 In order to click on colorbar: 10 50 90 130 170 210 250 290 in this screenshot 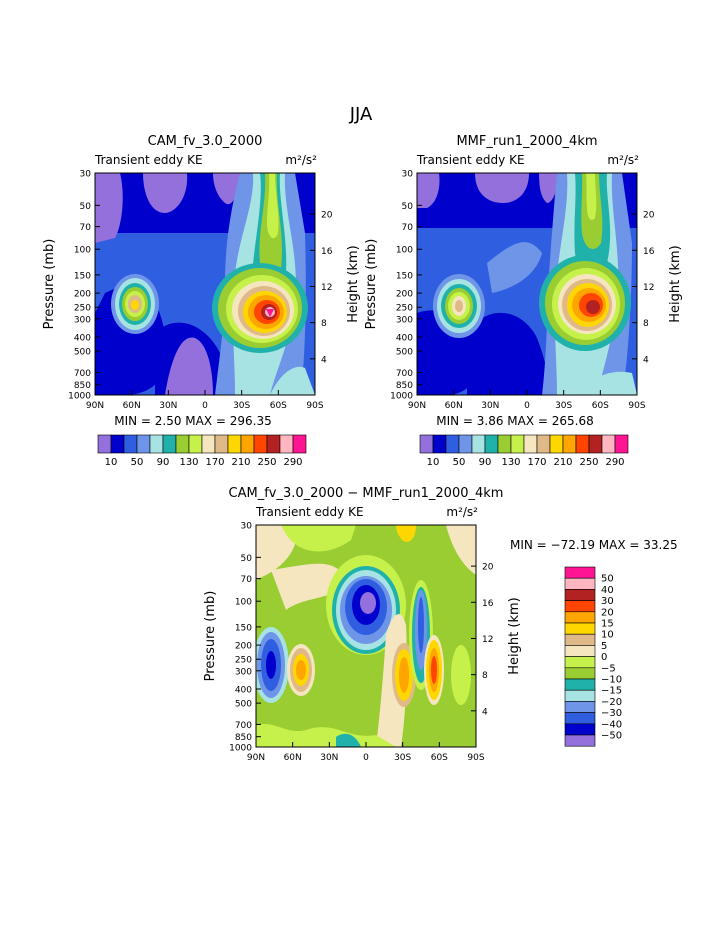, I will do `click(202, 451)`.